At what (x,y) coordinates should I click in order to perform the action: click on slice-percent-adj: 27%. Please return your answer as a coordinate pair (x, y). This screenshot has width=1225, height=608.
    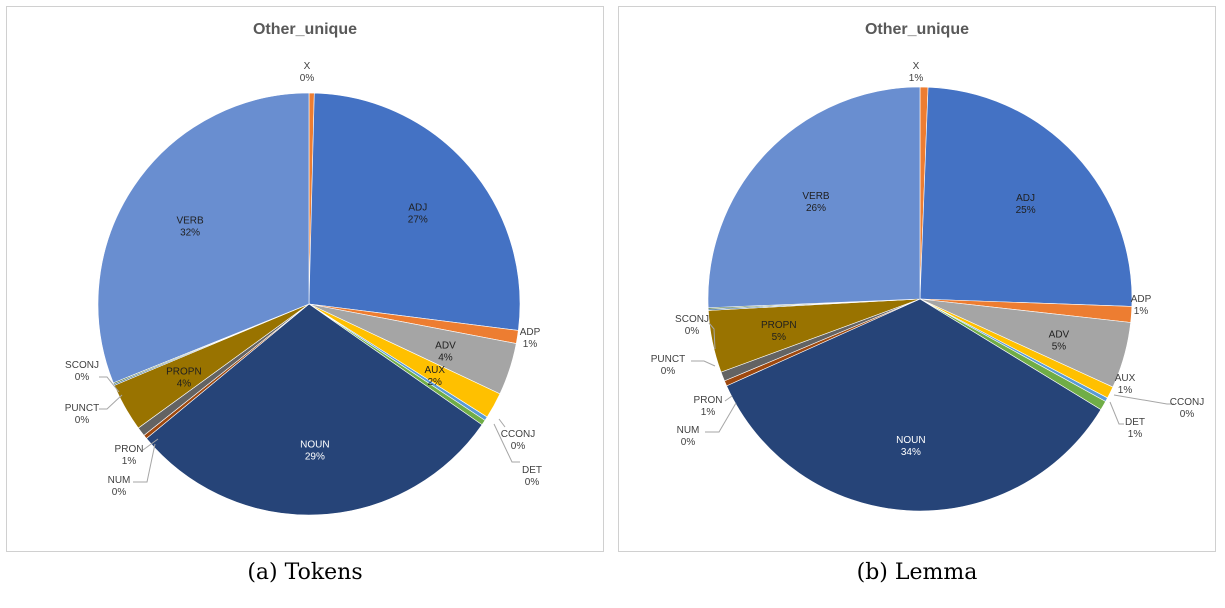
    Looking at the image, I should click on (418, 219).